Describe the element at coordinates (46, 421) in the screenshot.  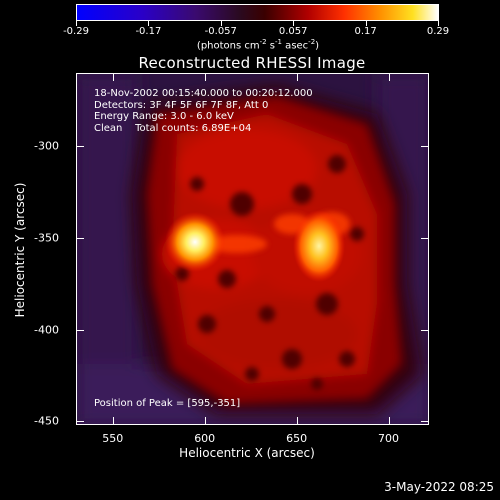
I see `y-axis-tick-label: -450` at that location.